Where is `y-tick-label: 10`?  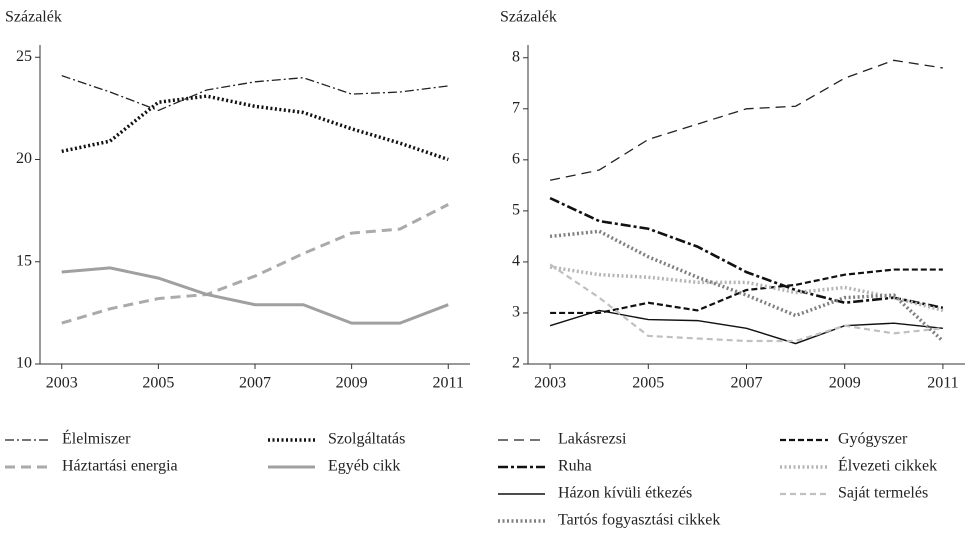
y-tick-label: 10 is located at coordinates (24, 363).